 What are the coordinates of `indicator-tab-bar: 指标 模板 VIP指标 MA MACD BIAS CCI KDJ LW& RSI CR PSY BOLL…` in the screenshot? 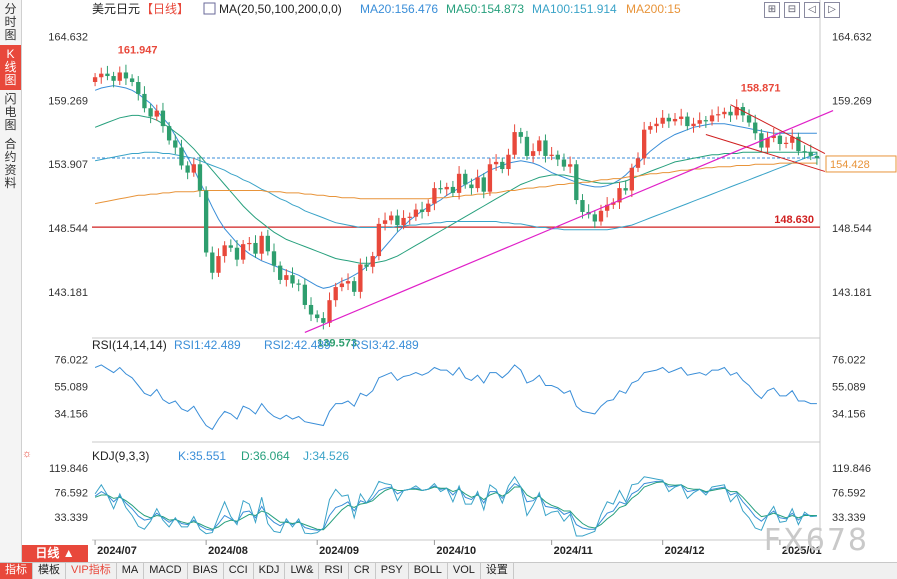 It's located at (448, 570).